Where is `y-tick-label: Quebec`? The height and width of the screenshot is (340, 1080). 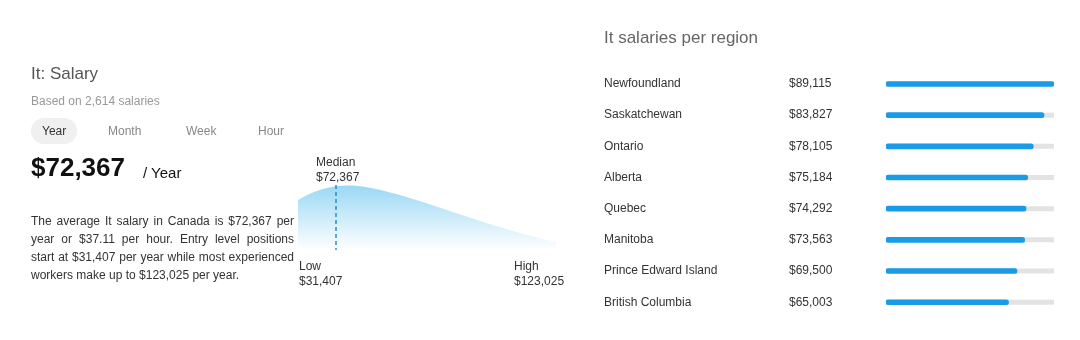
y-tick-label: Quebec is located at coordinates (625, 208).